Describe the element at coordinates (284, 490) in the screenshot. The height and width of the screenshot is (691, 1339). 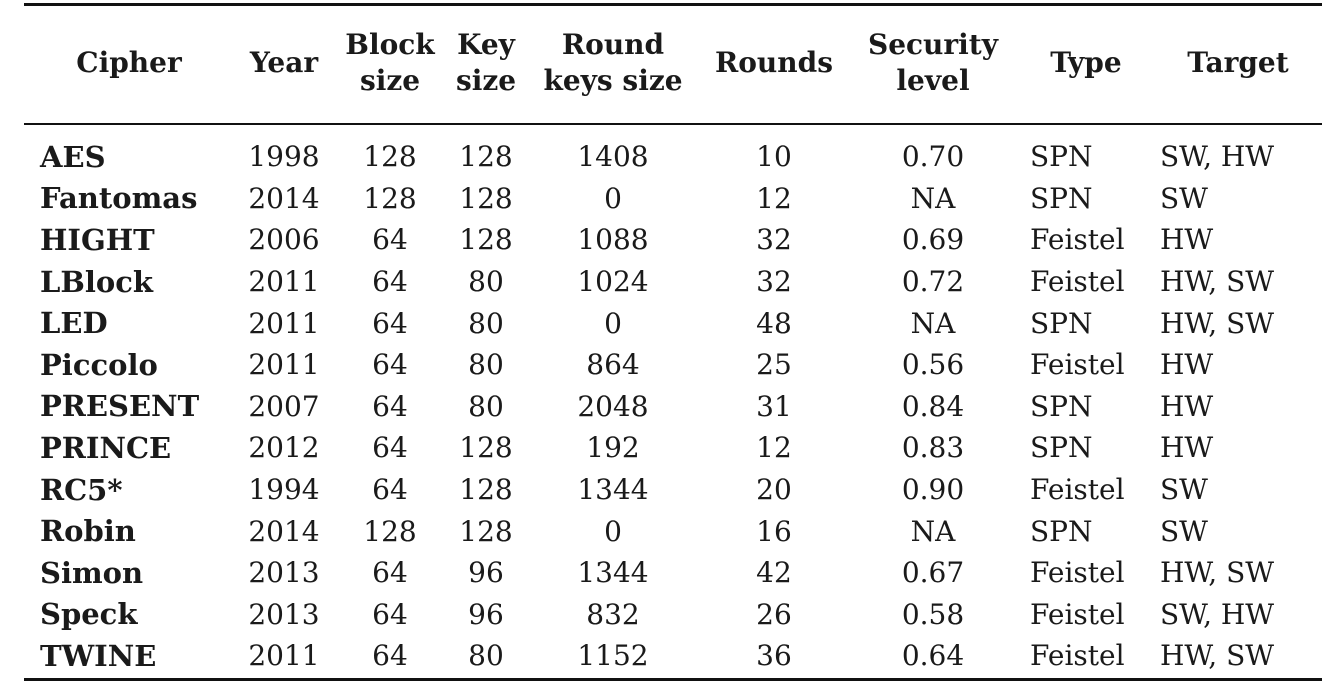
I see `cell-year: 1994` at that location.